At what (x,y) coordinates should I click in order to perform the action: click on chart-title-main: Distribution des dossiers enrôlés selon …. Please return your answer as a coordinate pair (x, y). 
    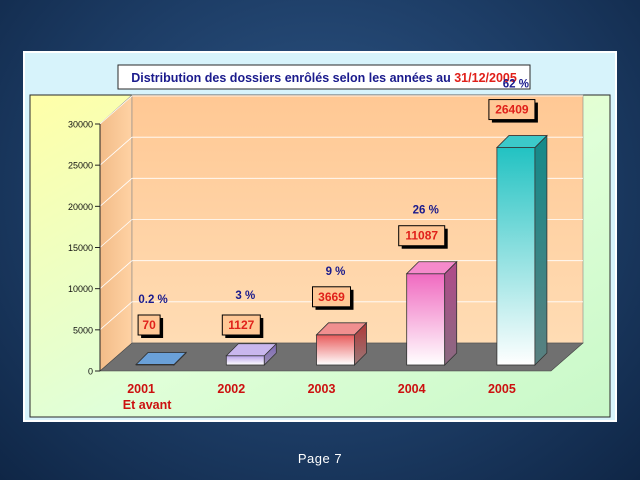
    Looking at the image, I should click on (291, 78).